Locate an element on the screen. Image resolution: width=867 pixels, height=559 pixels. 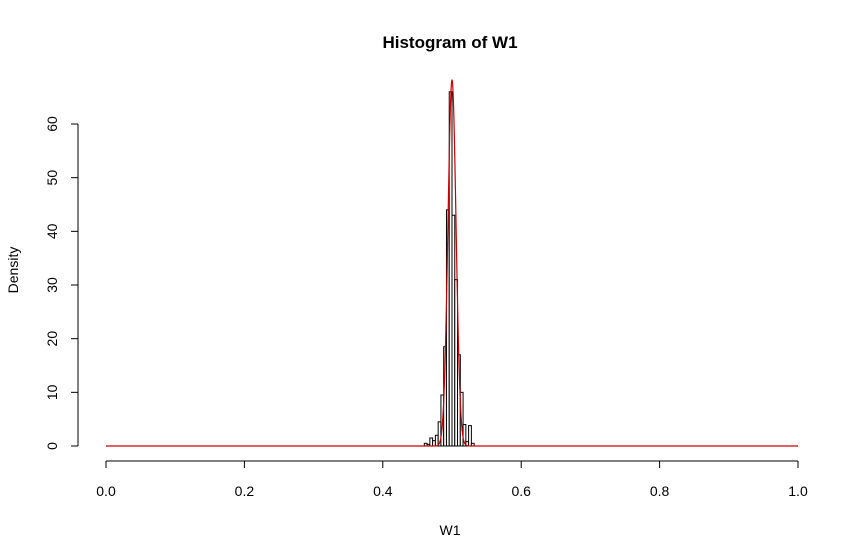
x-tick-label: 0.2 is located at coordinates (245, 491).